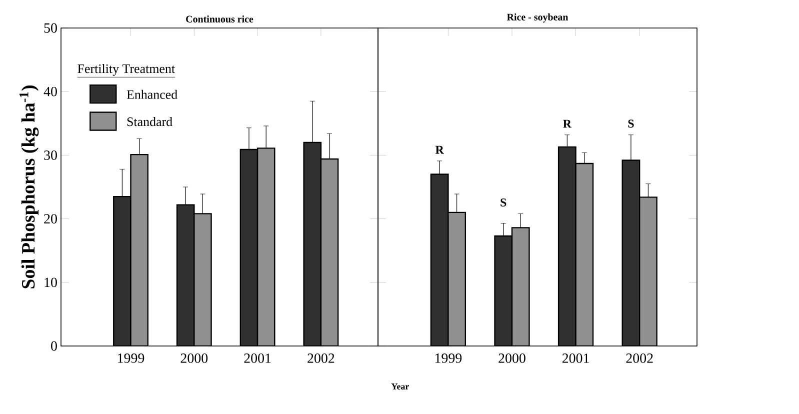  Describe the element at coordinates (54, 346) in the screenshot. I see `y-tick-label: 0` at that location.